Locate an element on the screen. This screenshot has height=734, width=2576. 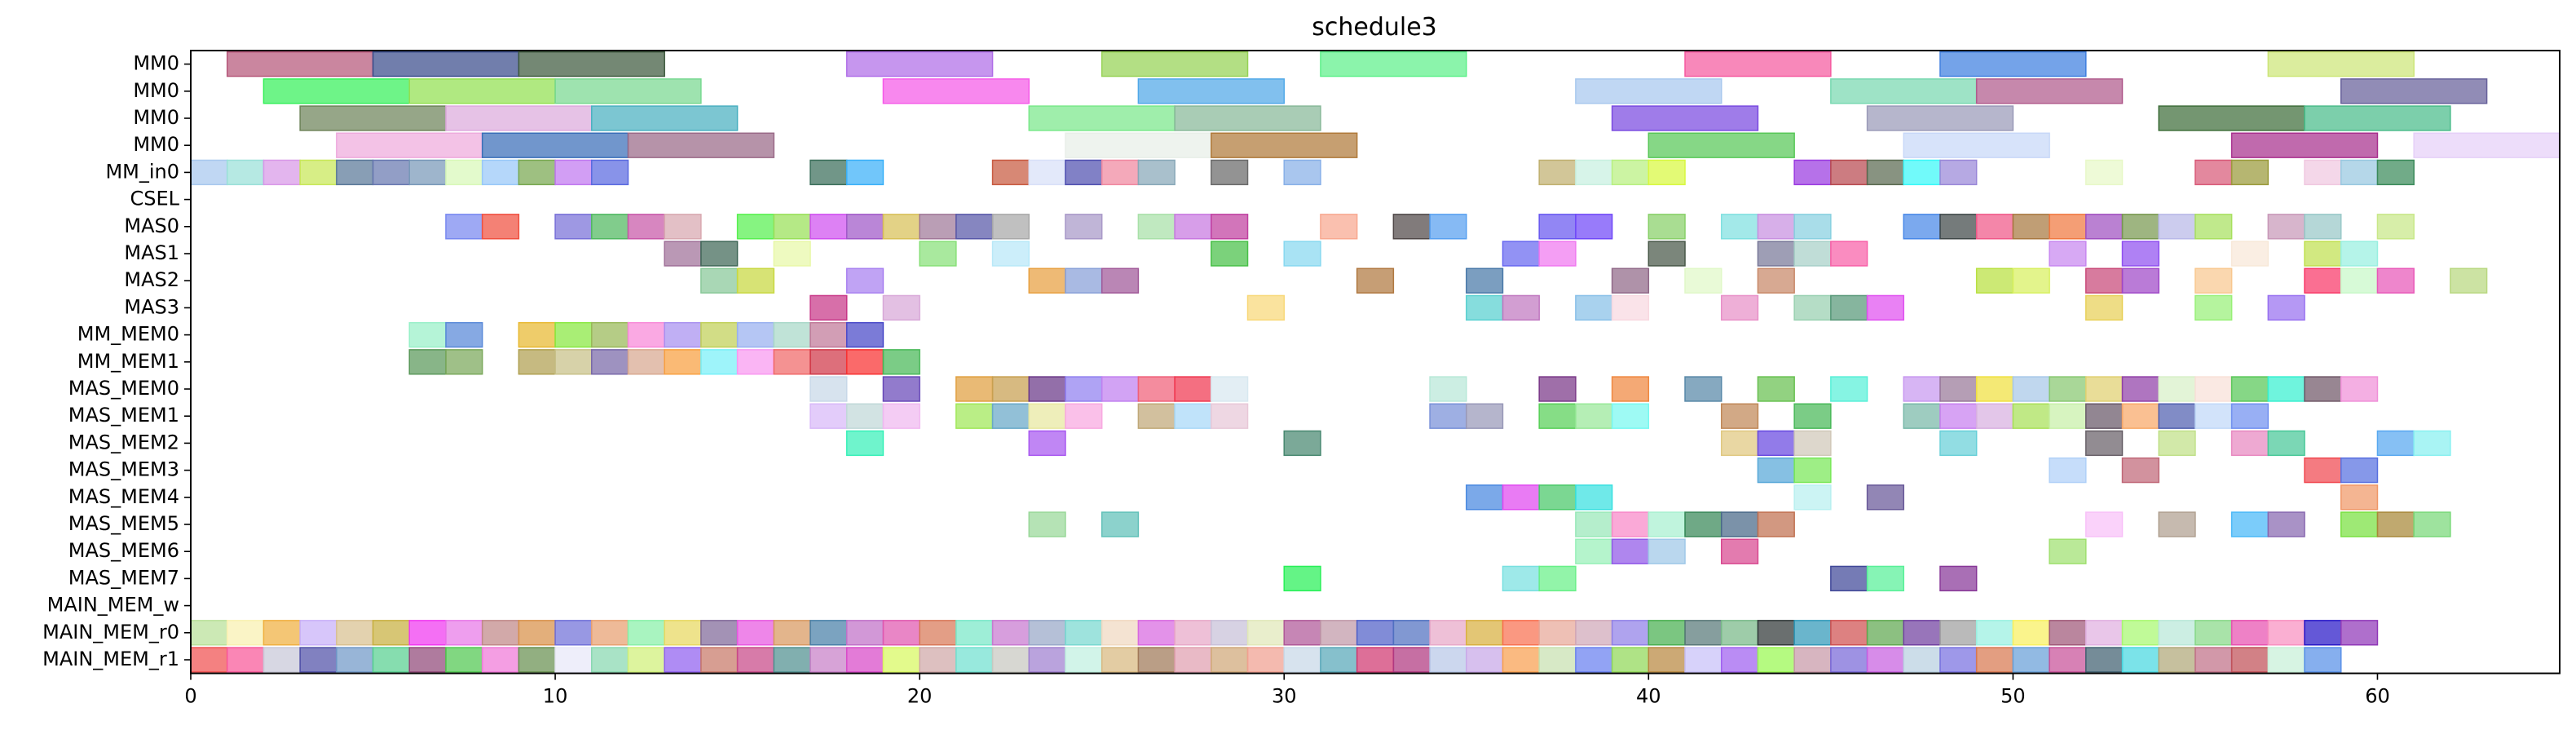
row-label: MAIN_MEM_w is located at coordinates (113, 605).